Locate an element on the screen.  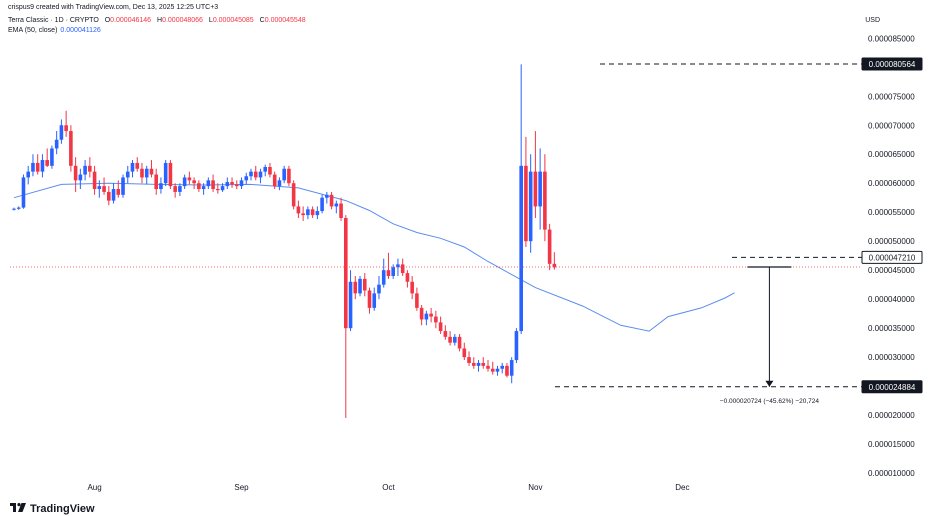
currency-label: USD is located at coordinates (872, 20).